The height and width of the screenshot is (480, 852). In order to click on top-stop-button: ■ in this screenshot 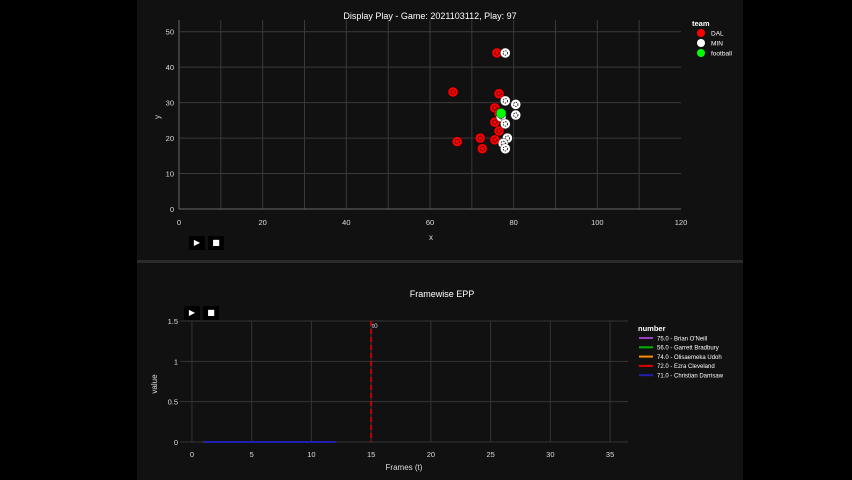, I will do `click(216, 243)`.